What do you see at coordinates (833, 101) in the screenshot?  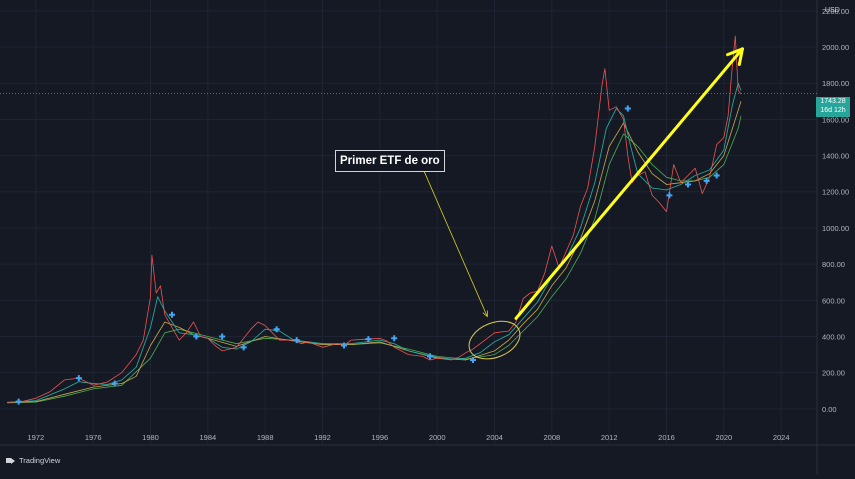 I see `last-price-value: 1743.28` at bounding box center [833, 101].